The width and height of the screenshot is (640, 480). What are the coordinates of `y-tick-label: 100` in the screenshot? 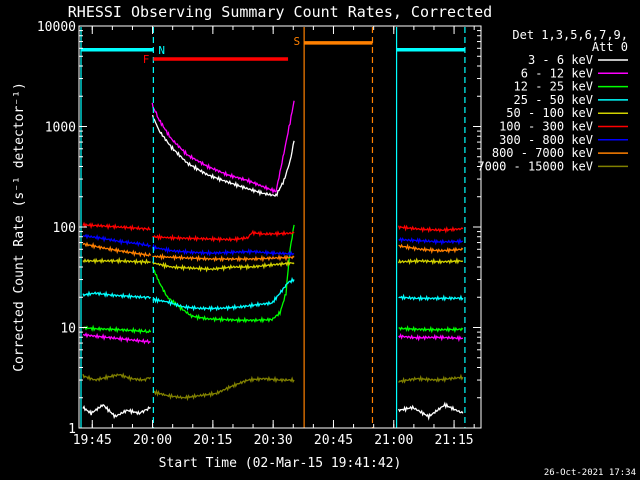 It's located at (64, 228).